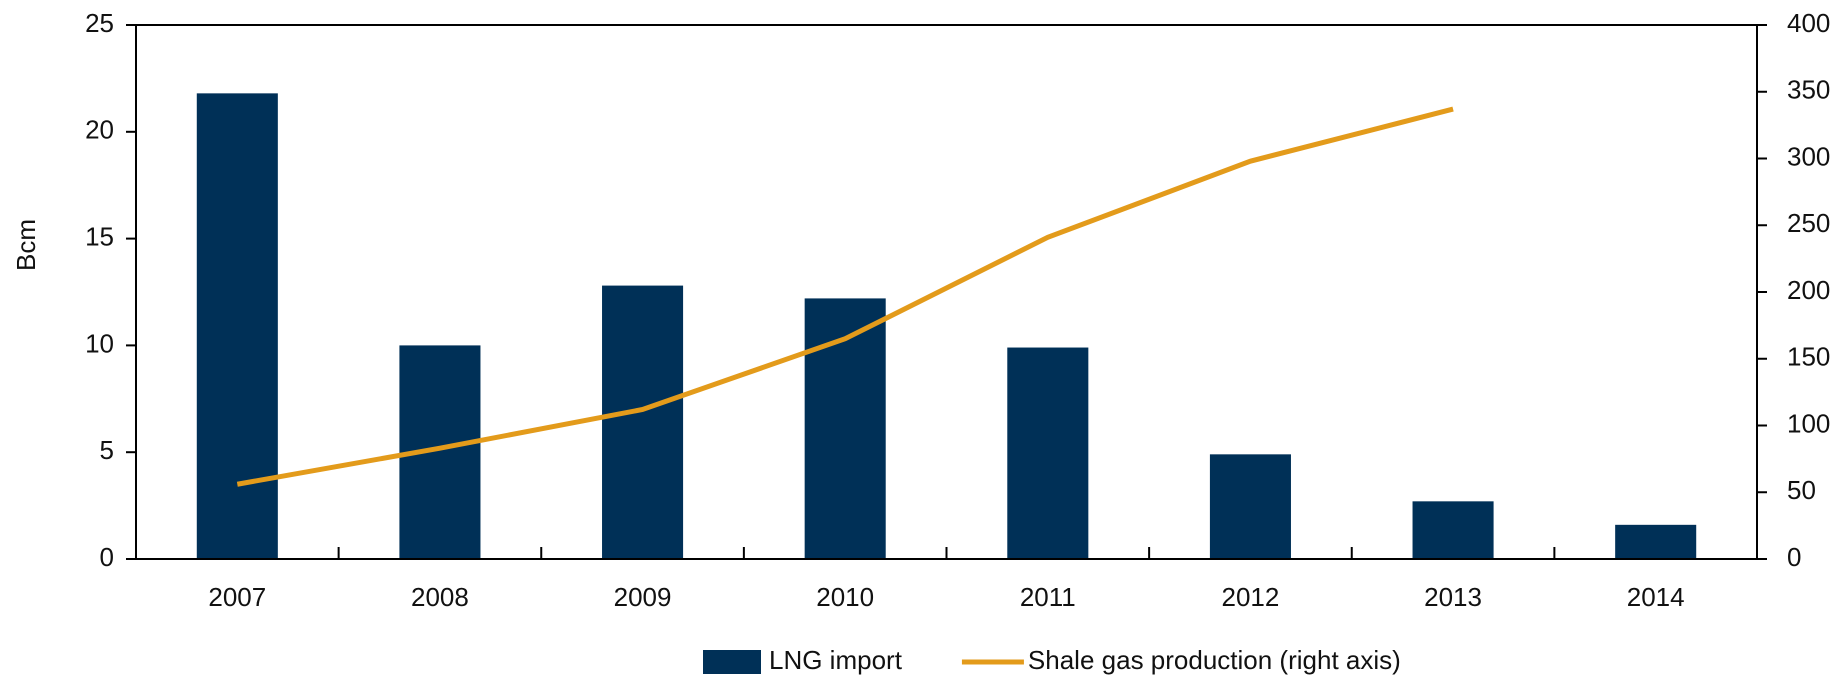 The image size is (1839, 693). I want to click on y2-tick-label: 0, so click(1794, 557).